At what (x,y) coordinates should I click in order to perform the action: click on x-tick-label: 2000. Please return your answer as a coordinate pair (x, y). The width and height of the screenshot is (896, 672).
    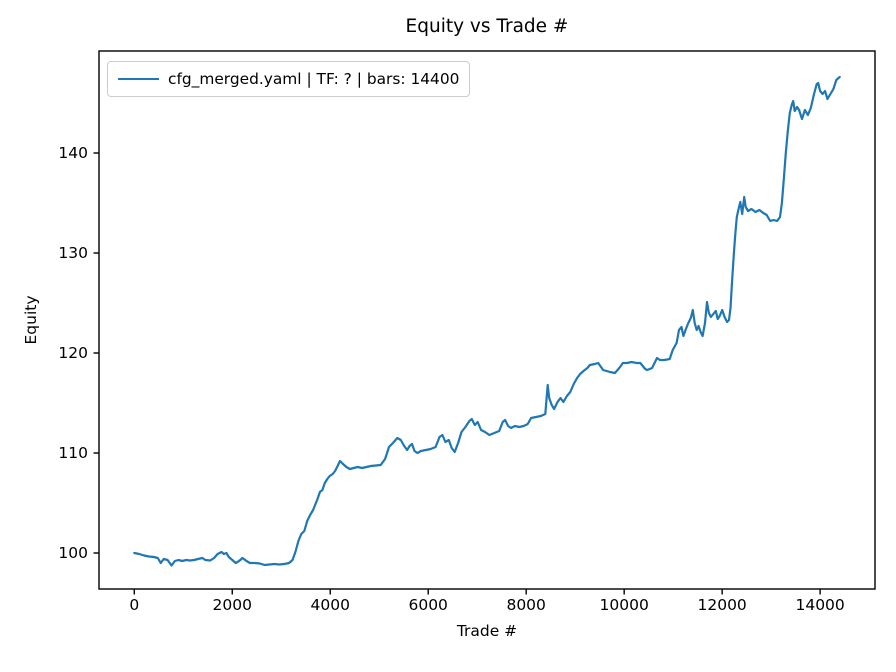
    Looking at the image, I should click on (232, 605).